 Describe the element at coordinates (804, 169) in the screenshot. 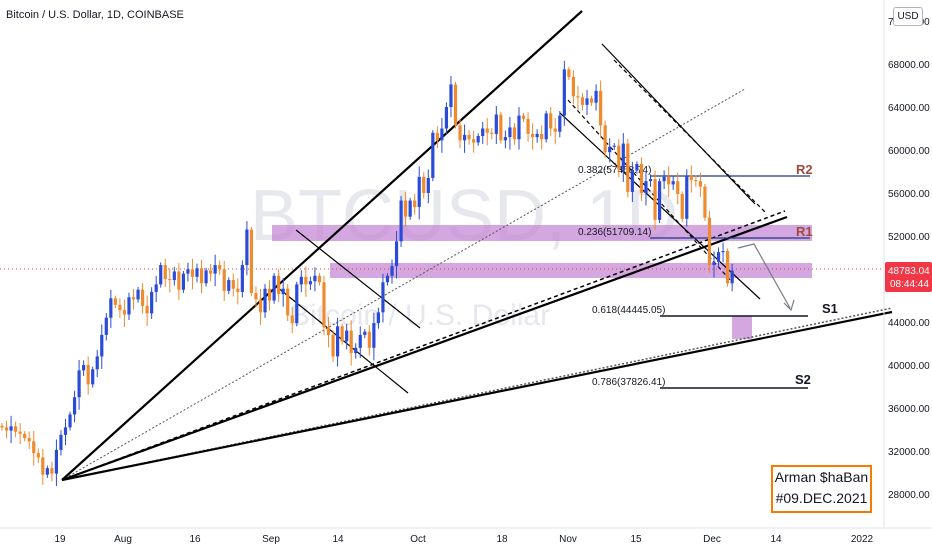

I see `level-label-r2: R2` at that location.